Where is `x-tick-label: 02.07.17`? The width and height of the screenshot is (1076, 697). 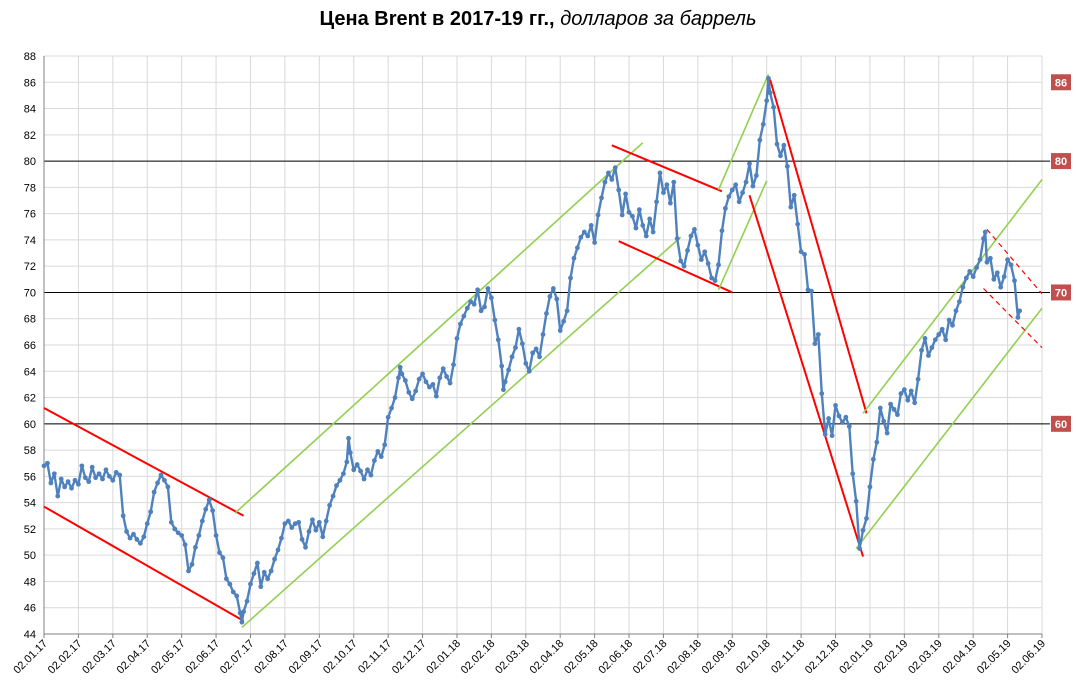 x-tick-label: 02.07.17 is located at coordinates (237, 657).